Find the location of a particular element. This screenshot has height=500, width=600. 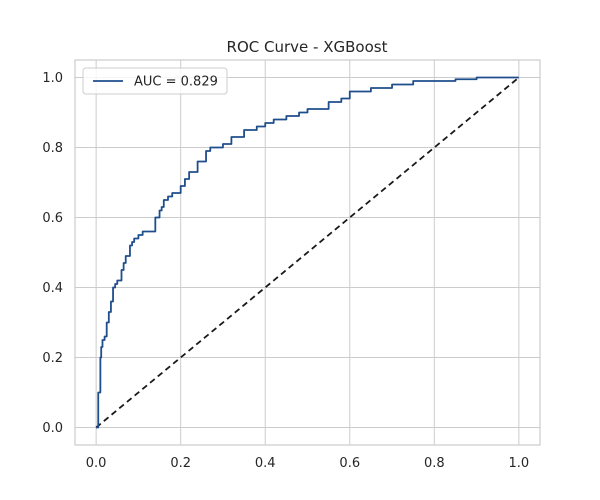

y-tick-label: 0.4 is located at coordinates (52, 288).